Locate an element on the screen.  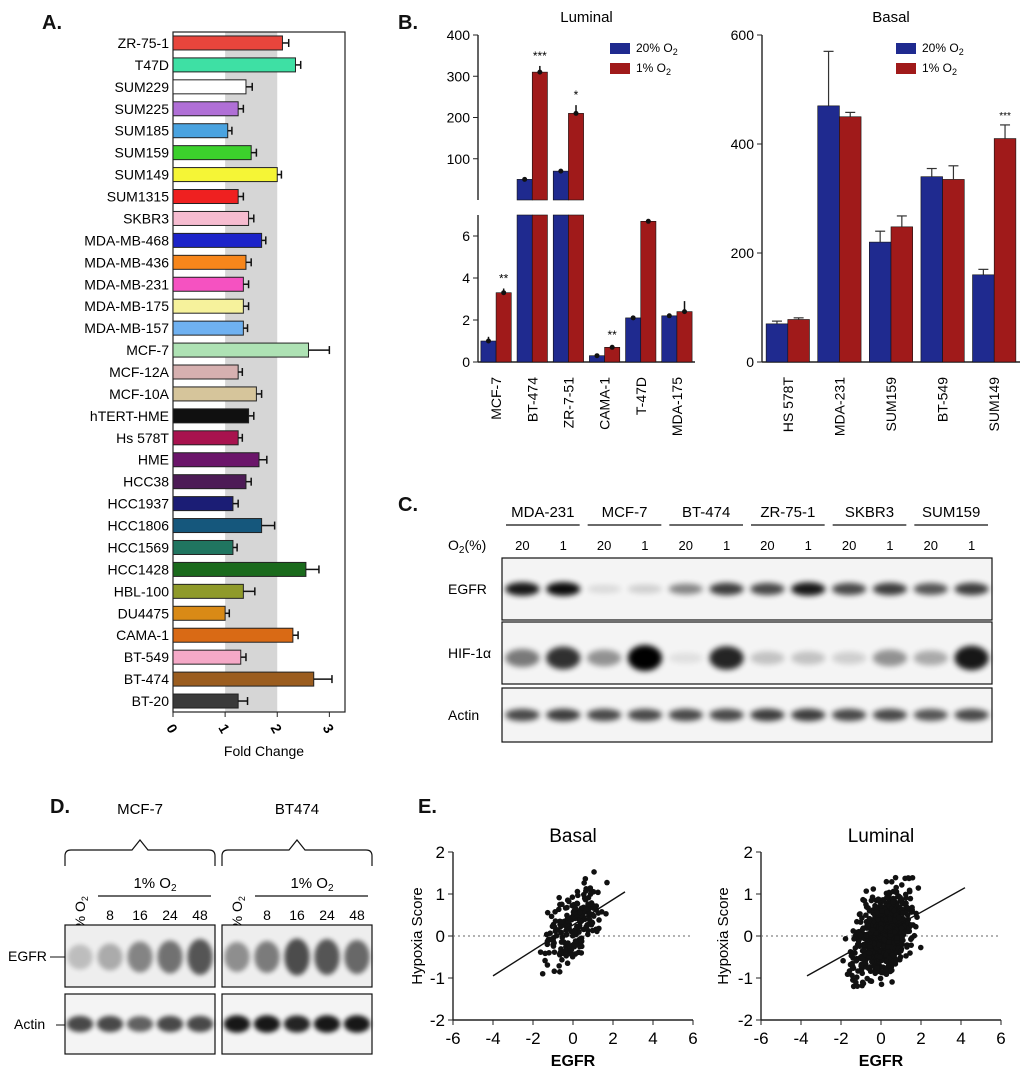
significance-stars: * is located at coordinates (576, 95).